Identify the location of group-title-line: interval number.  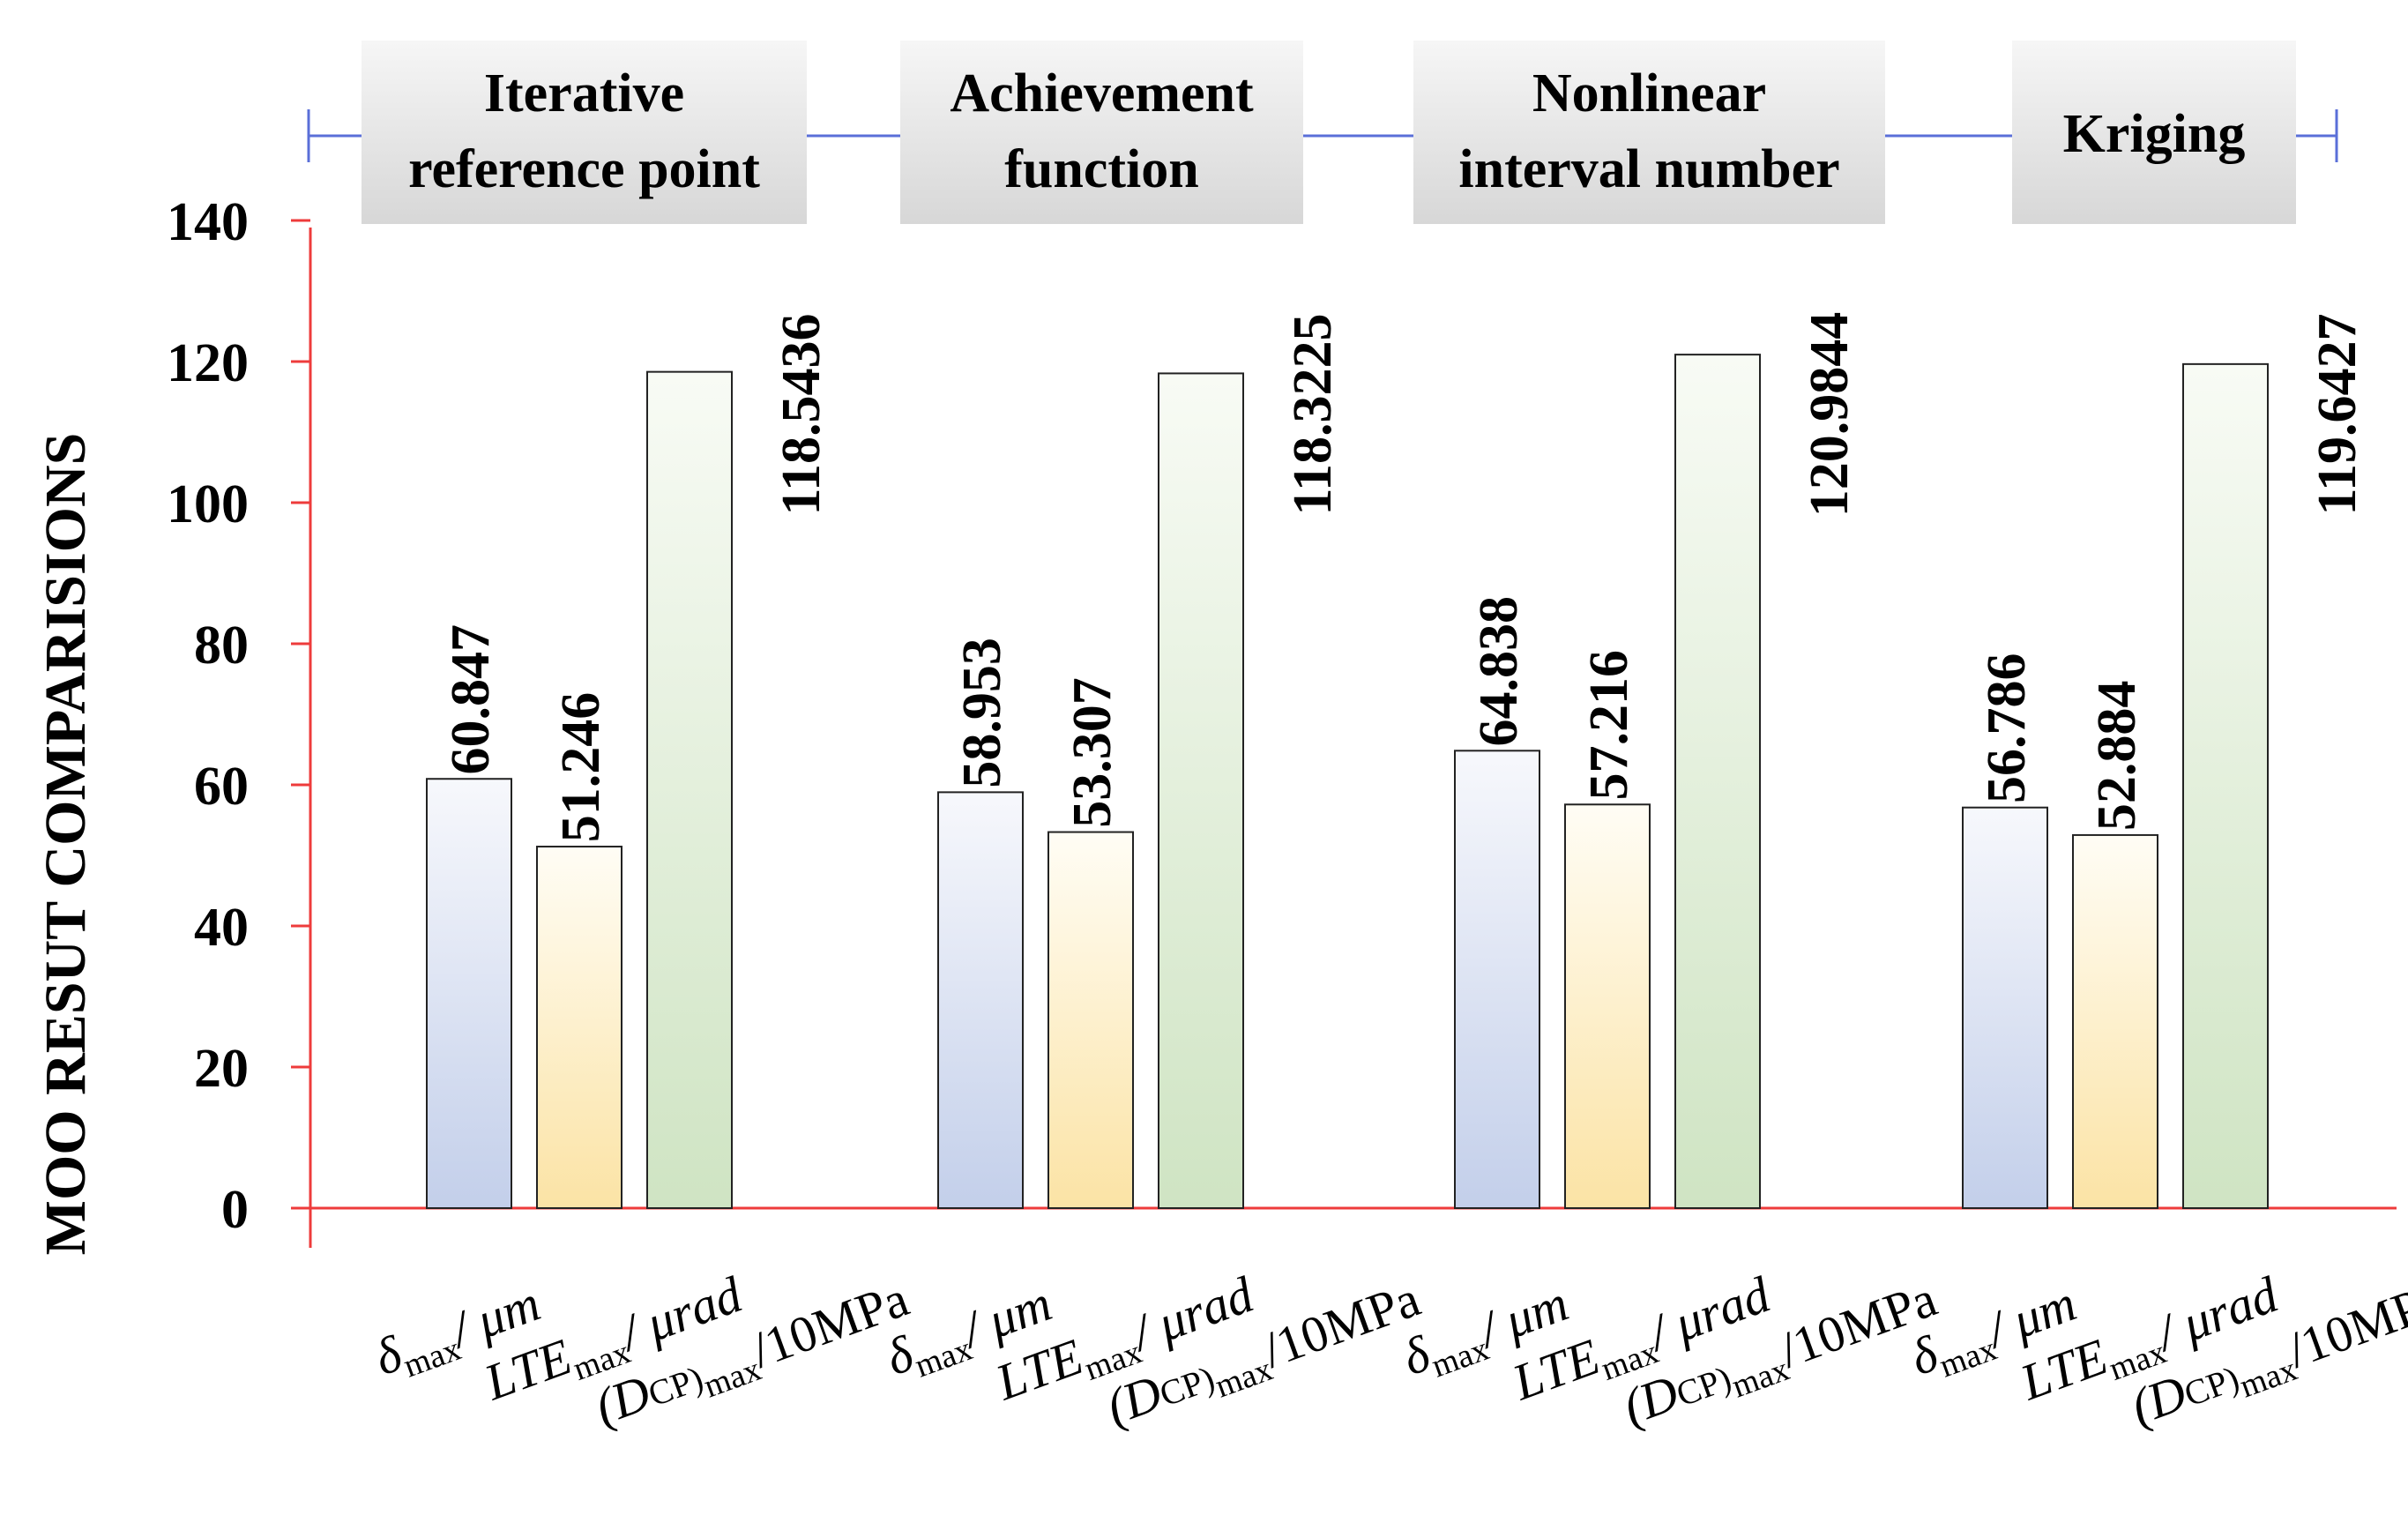
(1648, 169).